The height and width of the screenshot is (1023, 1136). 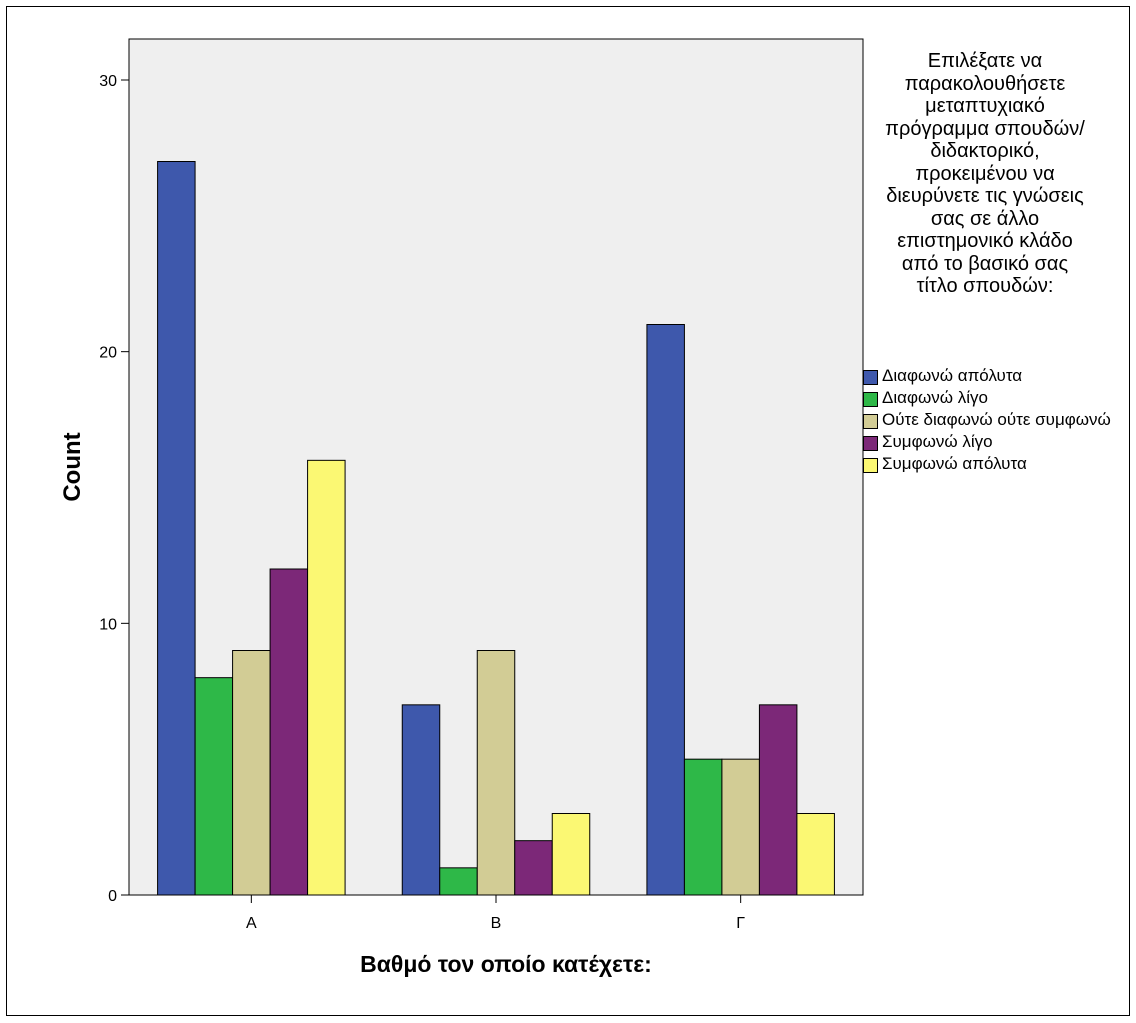 I want to click on legend-item-1: Διαφωνώ απόλυτα, so click(x=998, y=376).